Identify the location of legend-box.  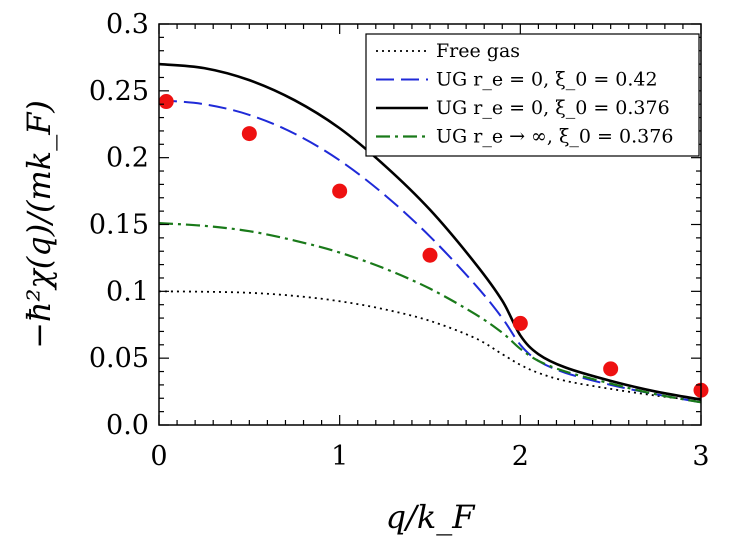
(532, 95).